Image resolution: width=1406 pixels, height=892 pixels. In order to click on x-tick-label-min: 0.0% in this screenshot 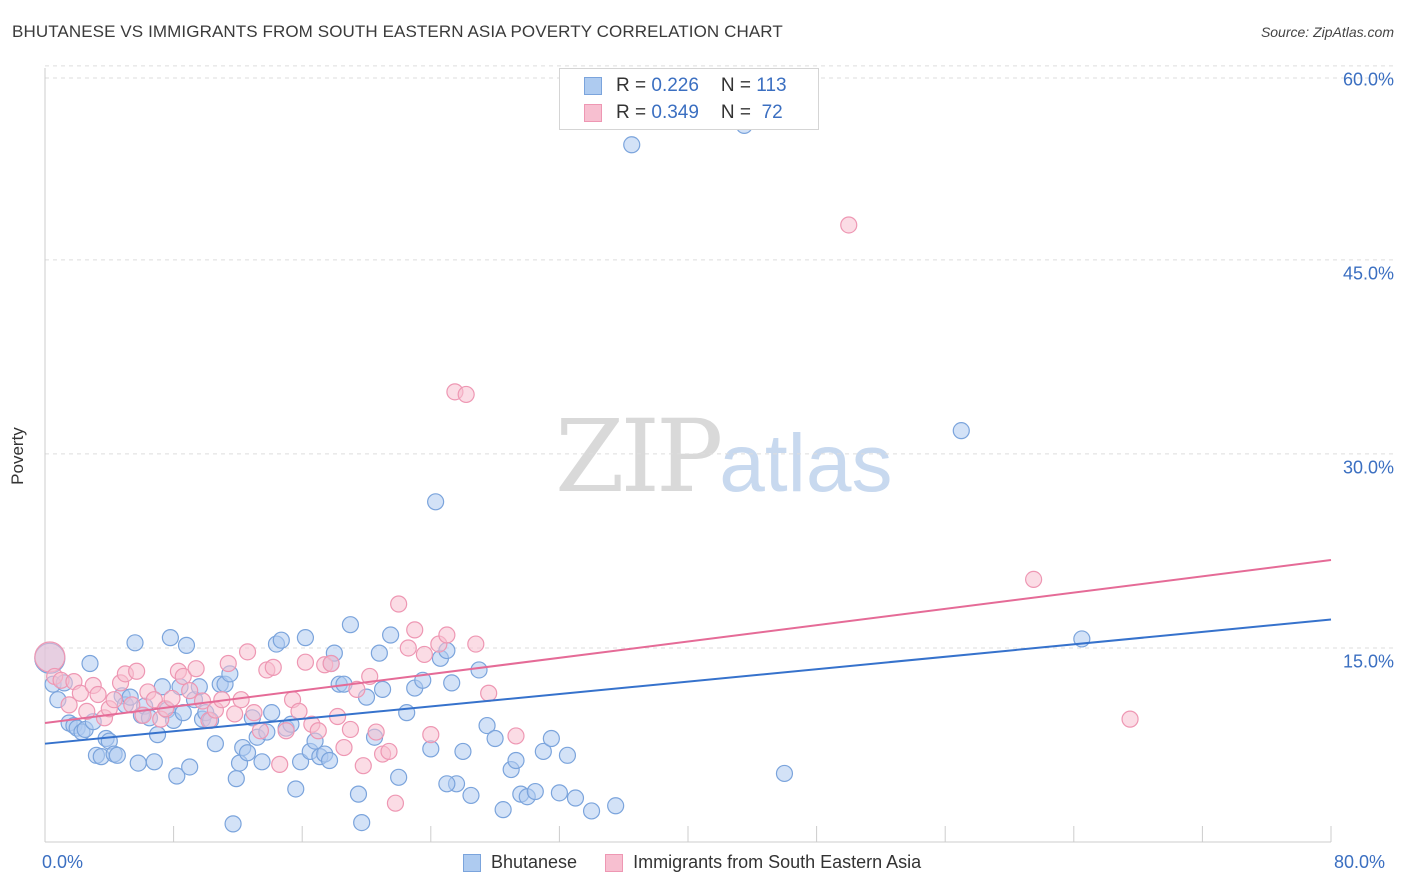, I will do `click(63, 862)`.